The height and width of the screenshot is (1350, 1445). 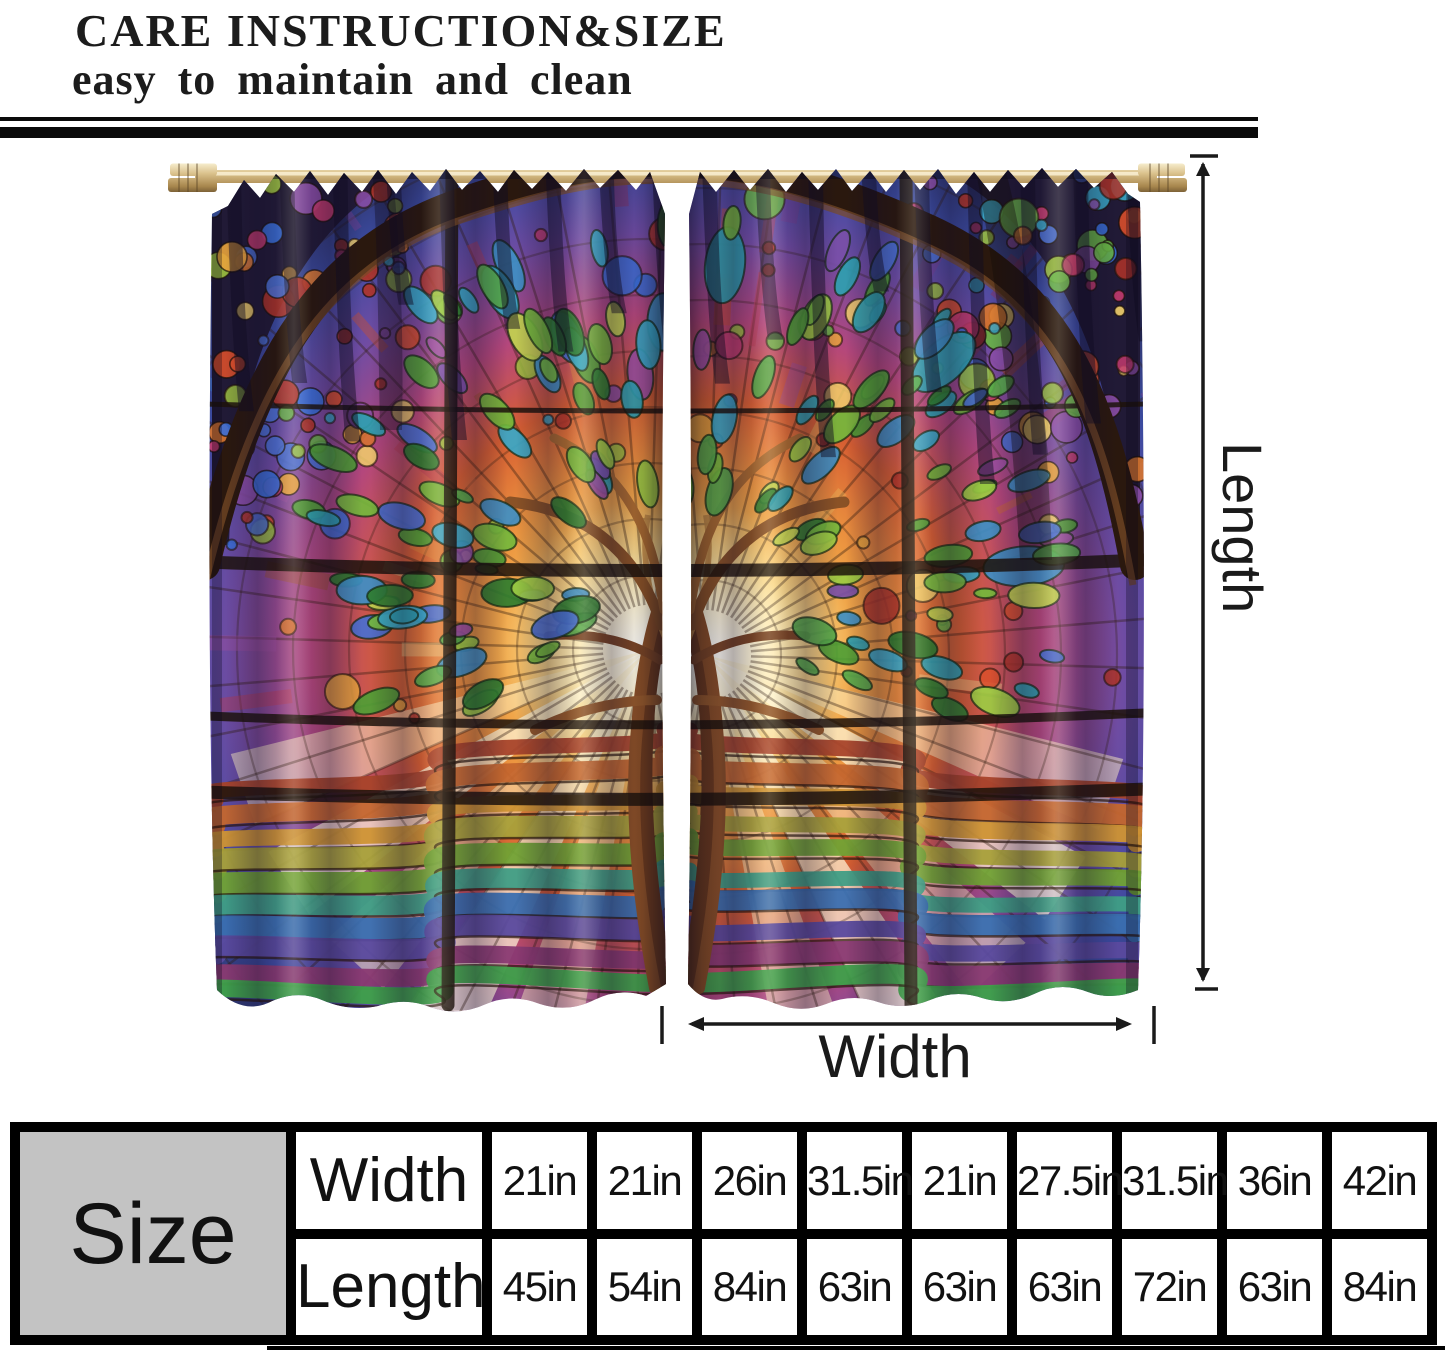 What do you see at coordinates (629, 119) in the screenshot?
I see `divider-thin-rule` at bounding box center [629, 119].